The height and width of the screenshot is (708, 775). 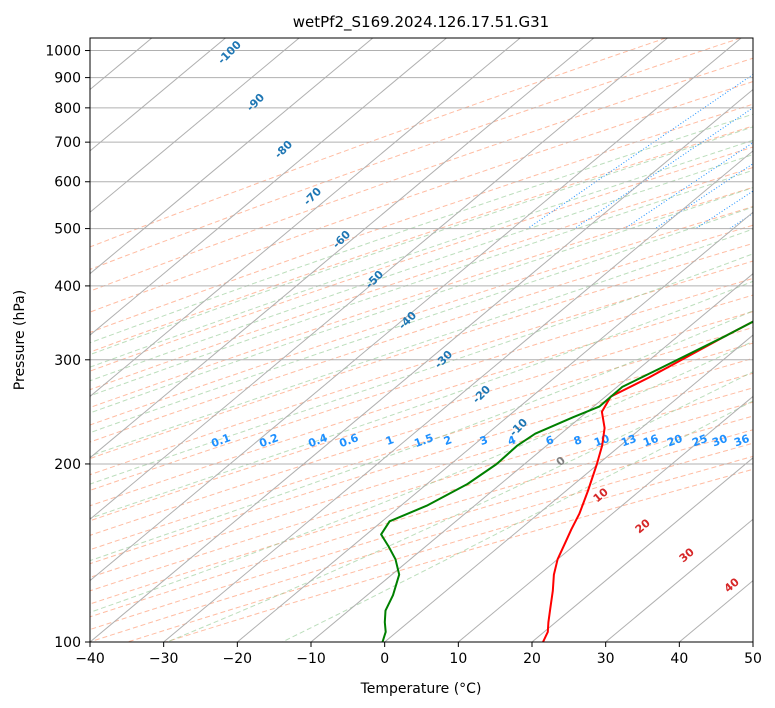 I want to click on mixing-ratio-label: 0.4, so click(x=317, y=440).